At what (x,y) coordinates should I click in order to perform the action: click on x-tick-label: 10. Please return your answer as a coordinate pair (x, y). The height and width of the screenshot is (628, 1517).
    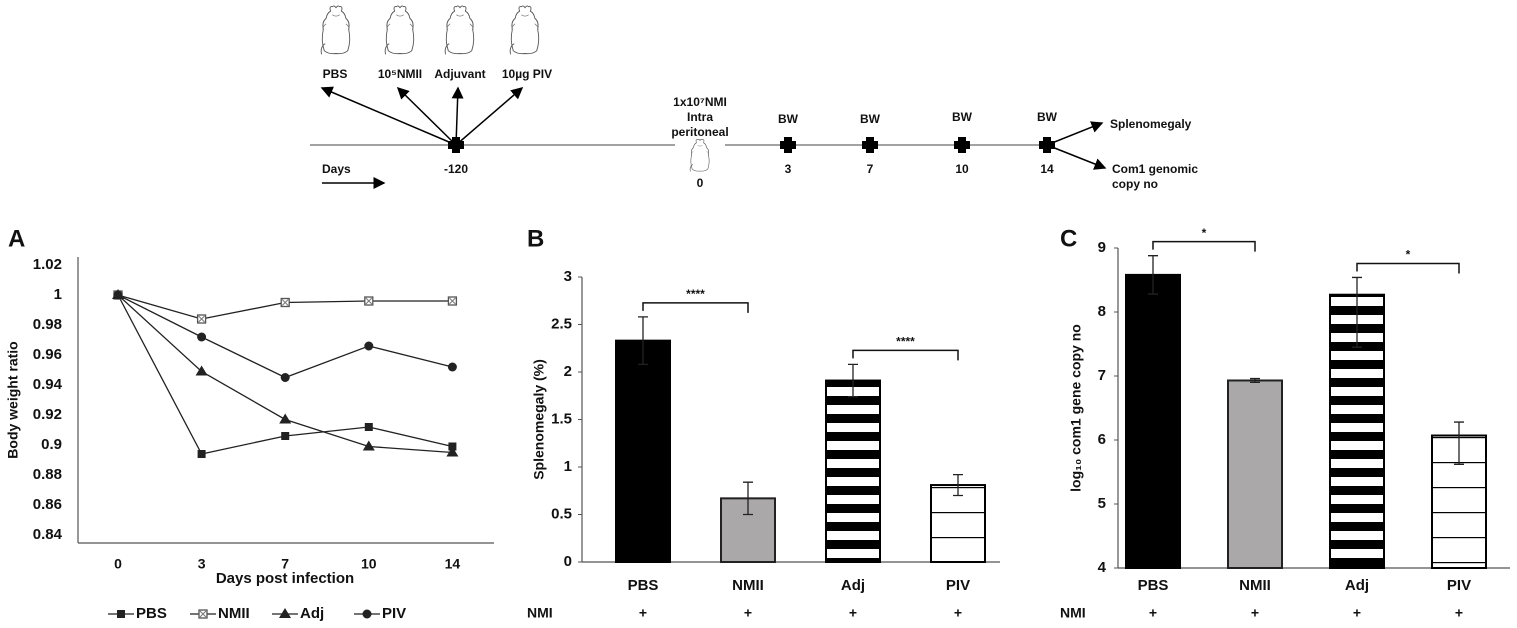
    Looking at the image, I should click on (369, 564).